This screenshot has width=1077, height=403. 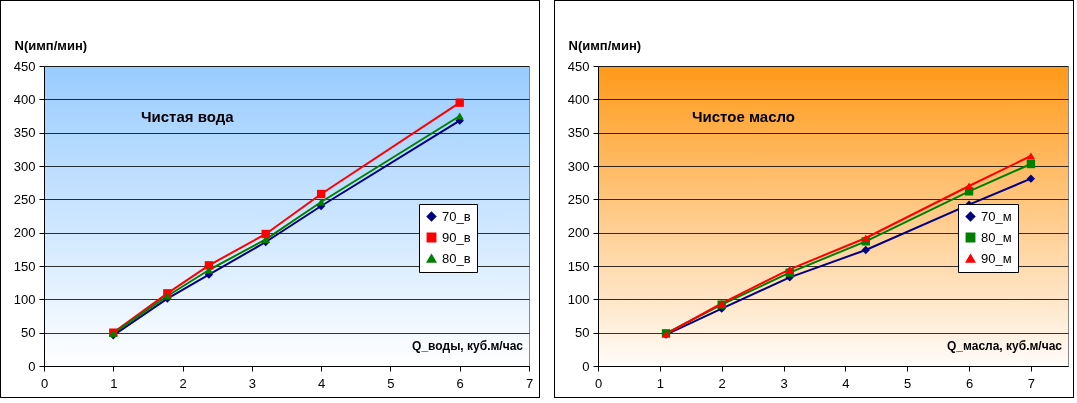 I want to click on legend-label: 90_м, so click(x=996, y=258).